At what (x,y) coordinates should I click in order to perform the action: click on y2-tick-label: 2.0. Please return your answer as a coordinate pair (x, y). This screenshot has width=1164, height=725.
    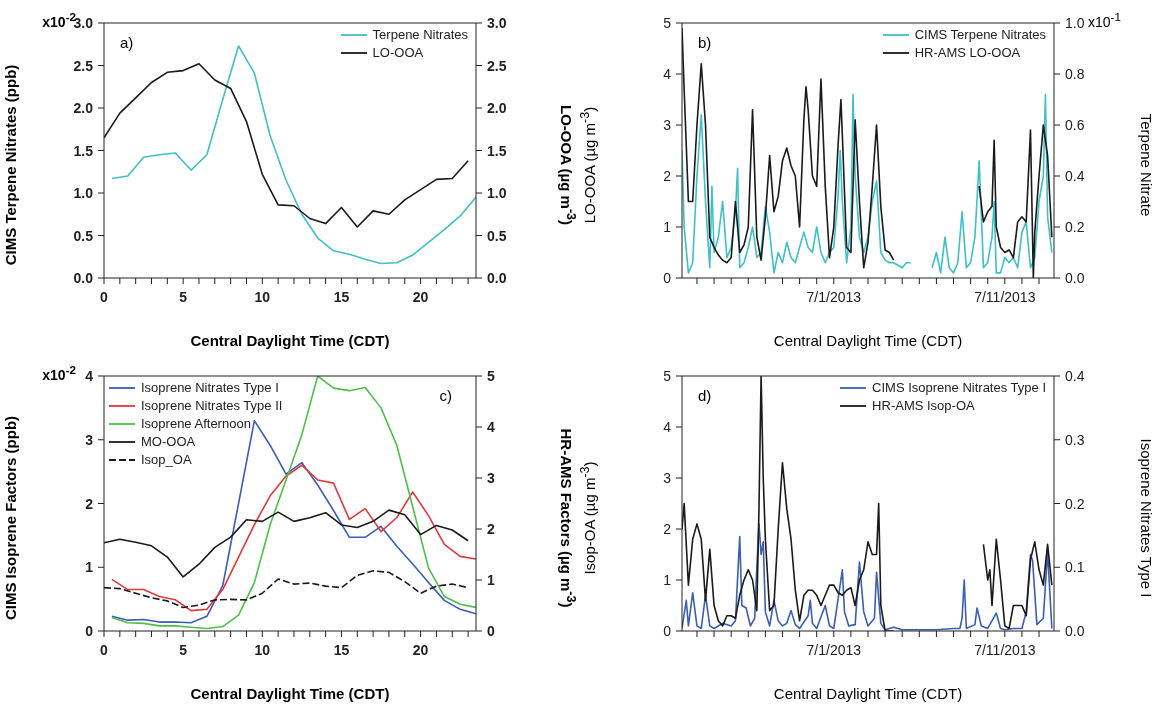
    Looking at the image, I should click on (497, 108).